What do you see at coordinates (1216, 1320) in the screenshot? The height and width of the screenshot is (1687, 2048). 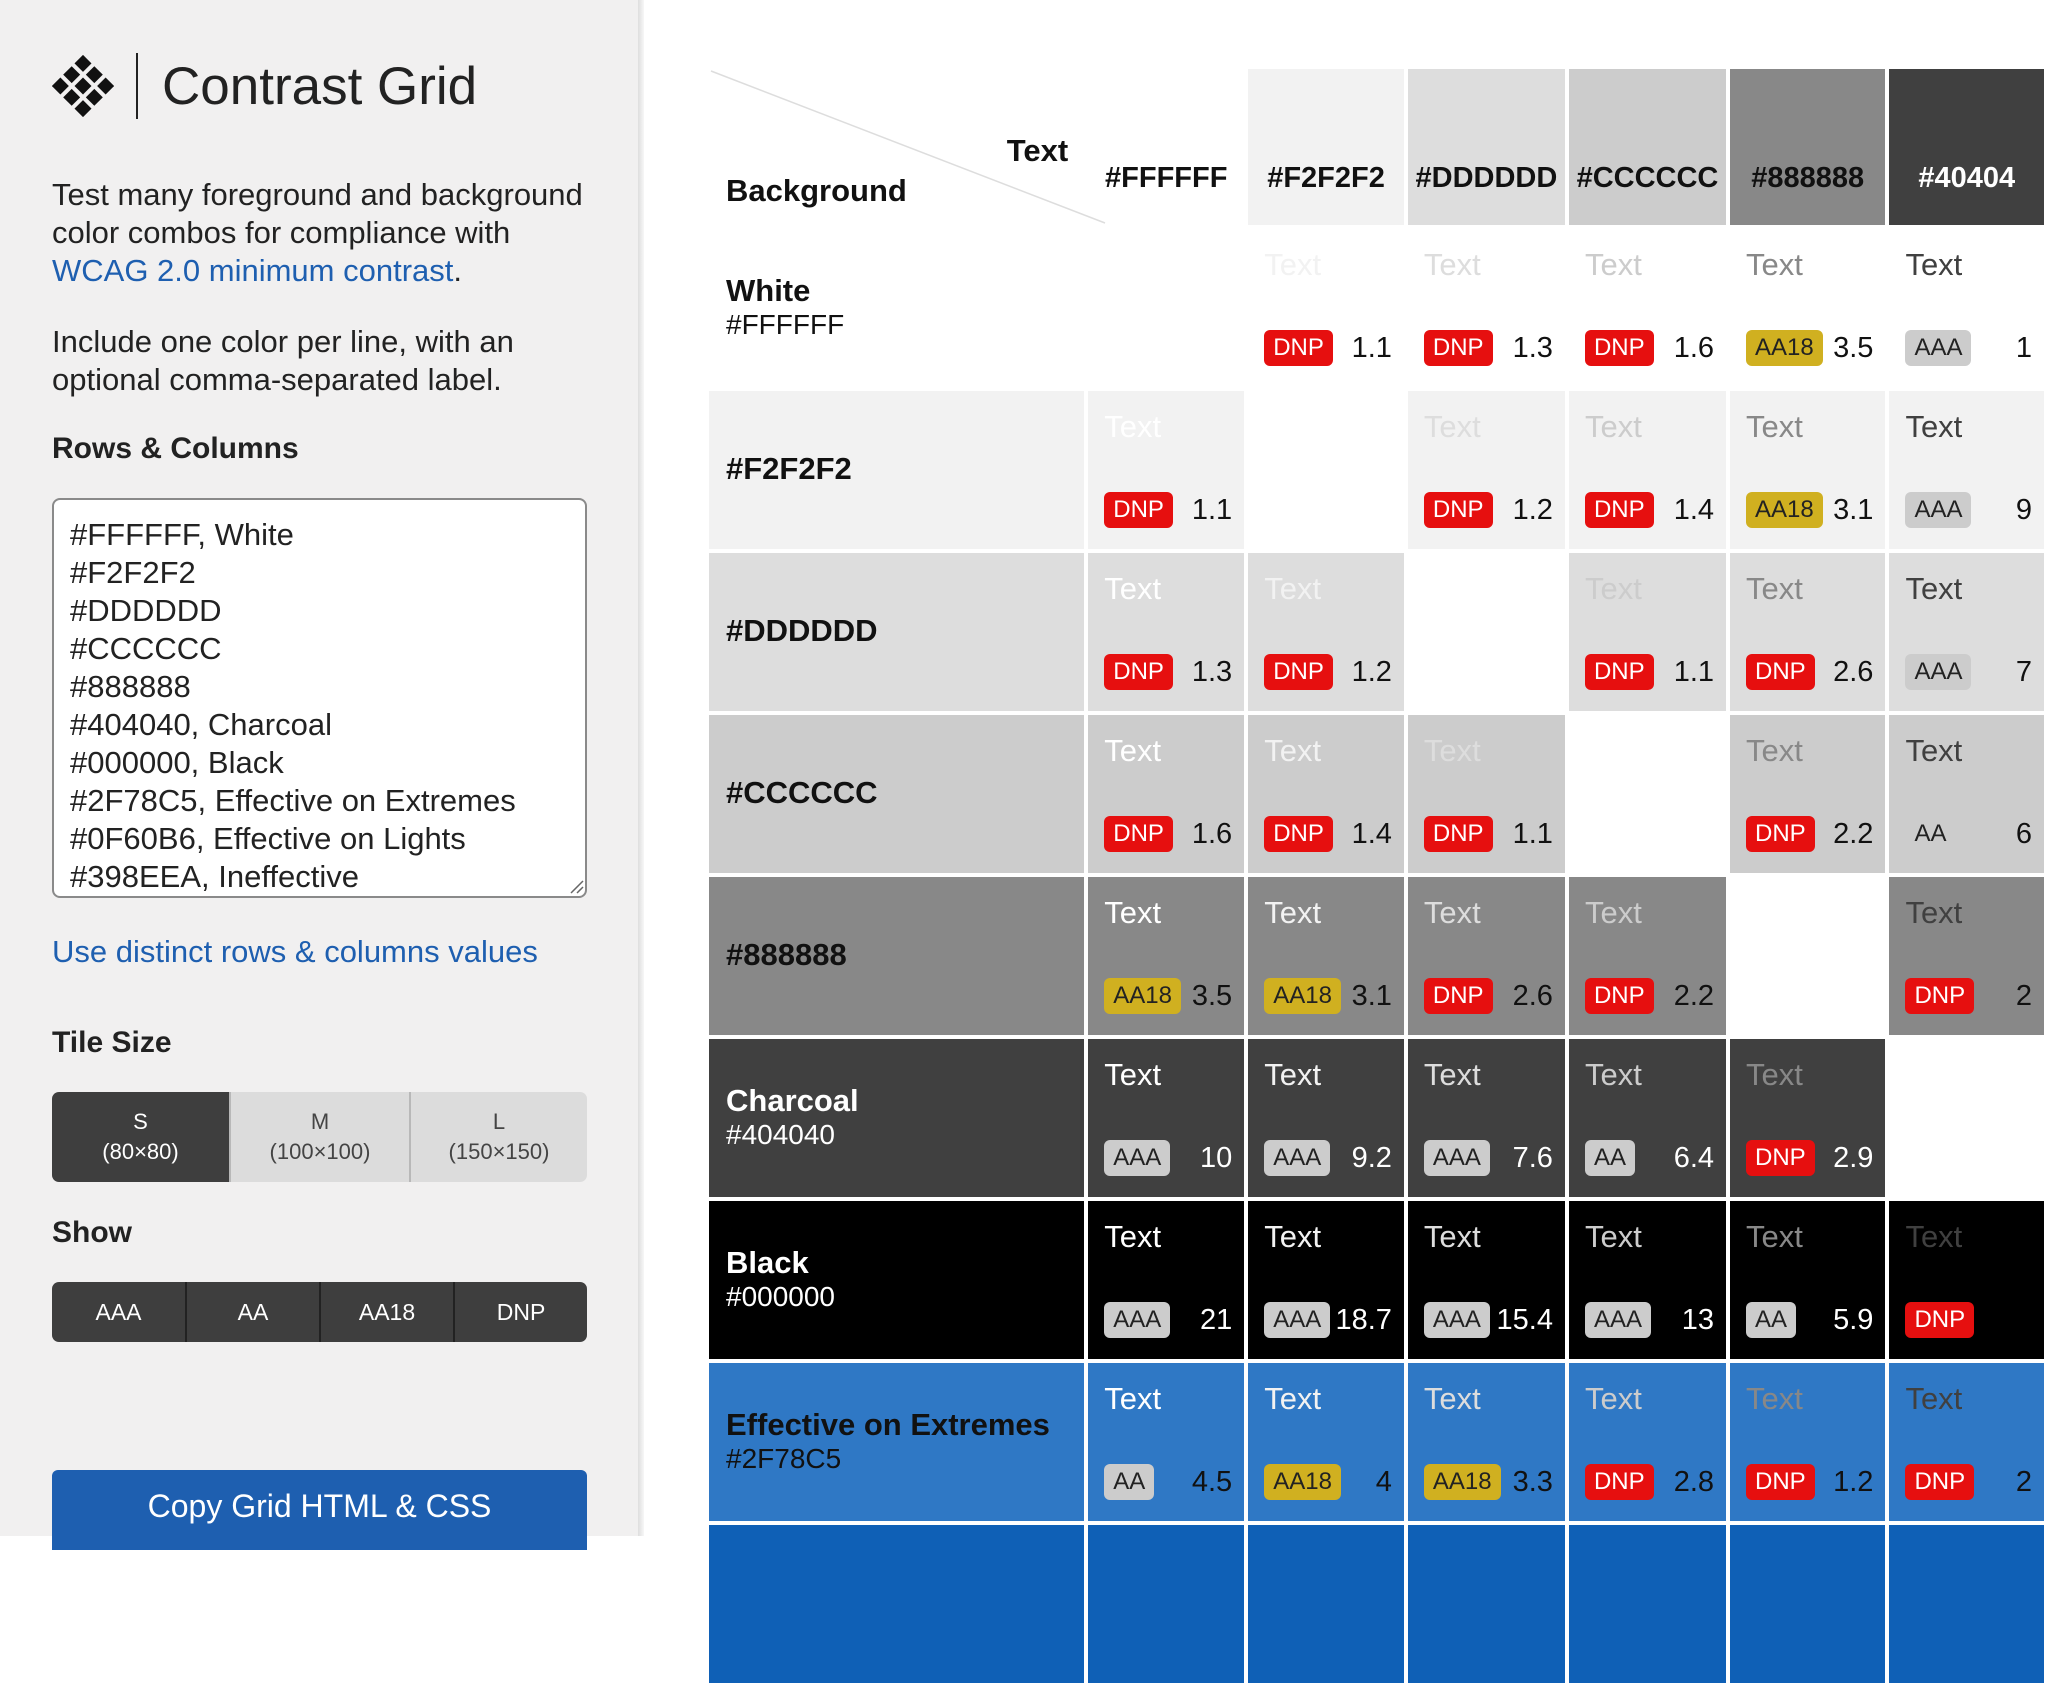 I see `contrast-ratio: 21` at bounding box center [1216, 1320].